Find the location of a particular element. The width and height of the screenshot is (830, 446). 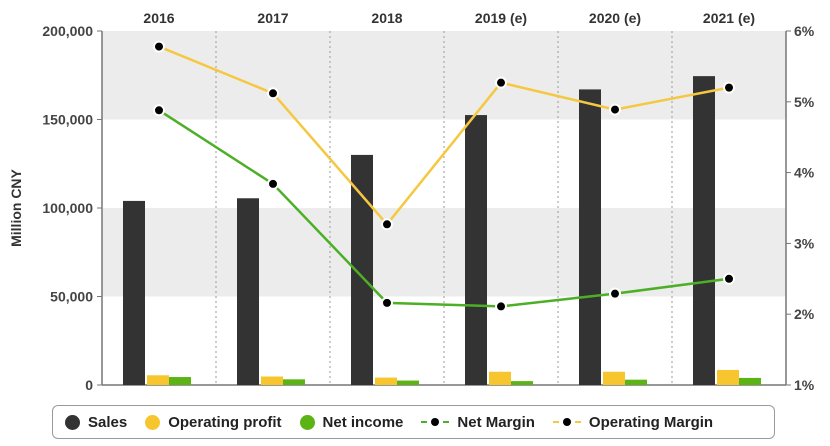

legend-label-operating-profit: Operating profit is located at coordinates (225, 422).